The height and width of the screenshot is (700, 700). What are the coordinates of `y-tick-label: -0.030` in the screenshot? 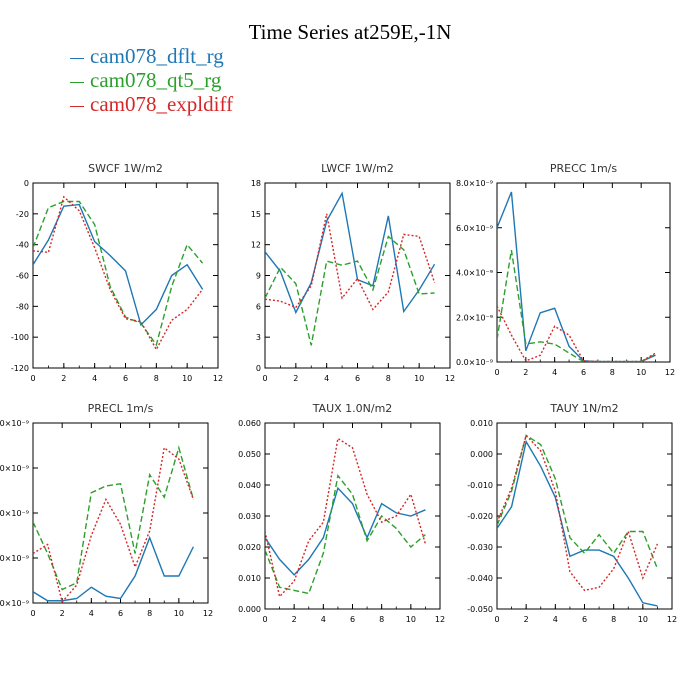 It's located at (480, 547).